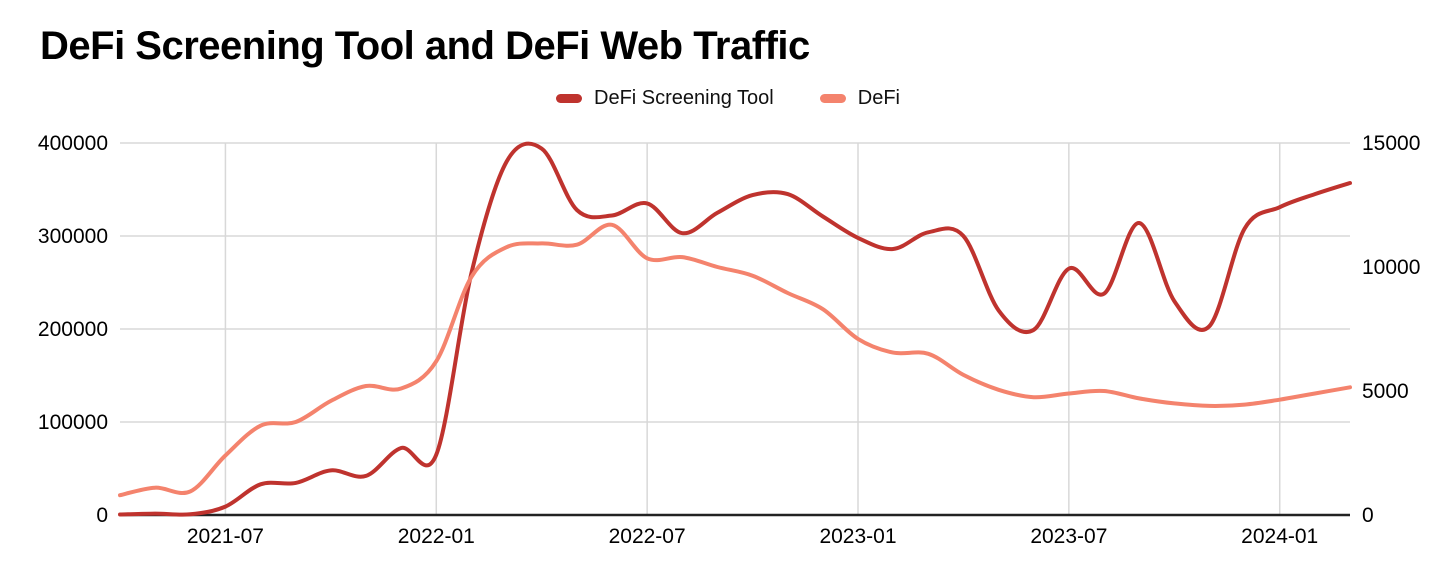  What do you see at coordinates (878, 98) in the screenshot?
I see `legend-label: DeFi` at bounding box center [878, 98].